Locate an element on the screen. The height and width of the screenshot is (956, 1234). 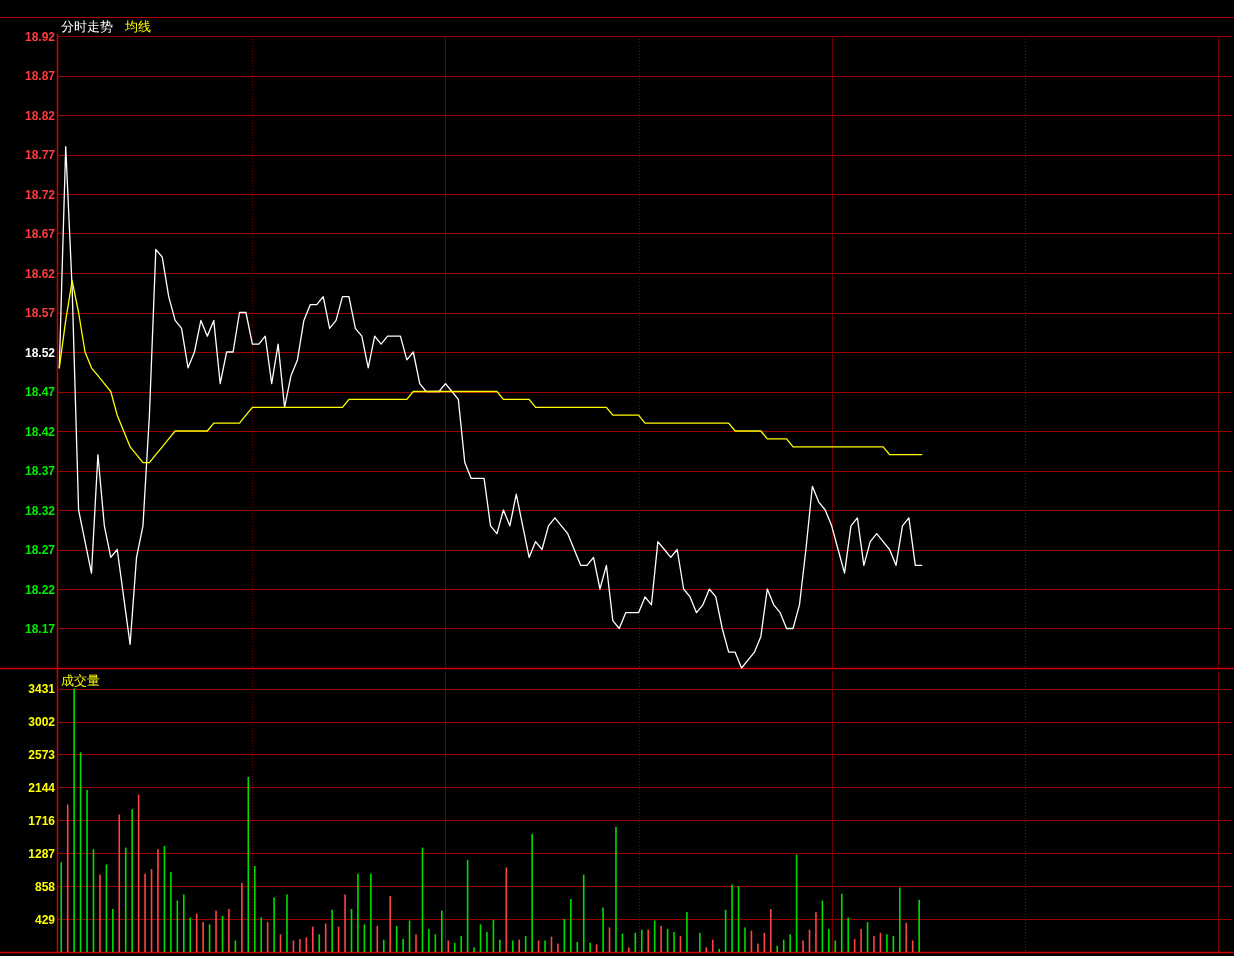
y-tick-label: 2573 is located at coordinates (42, 754).